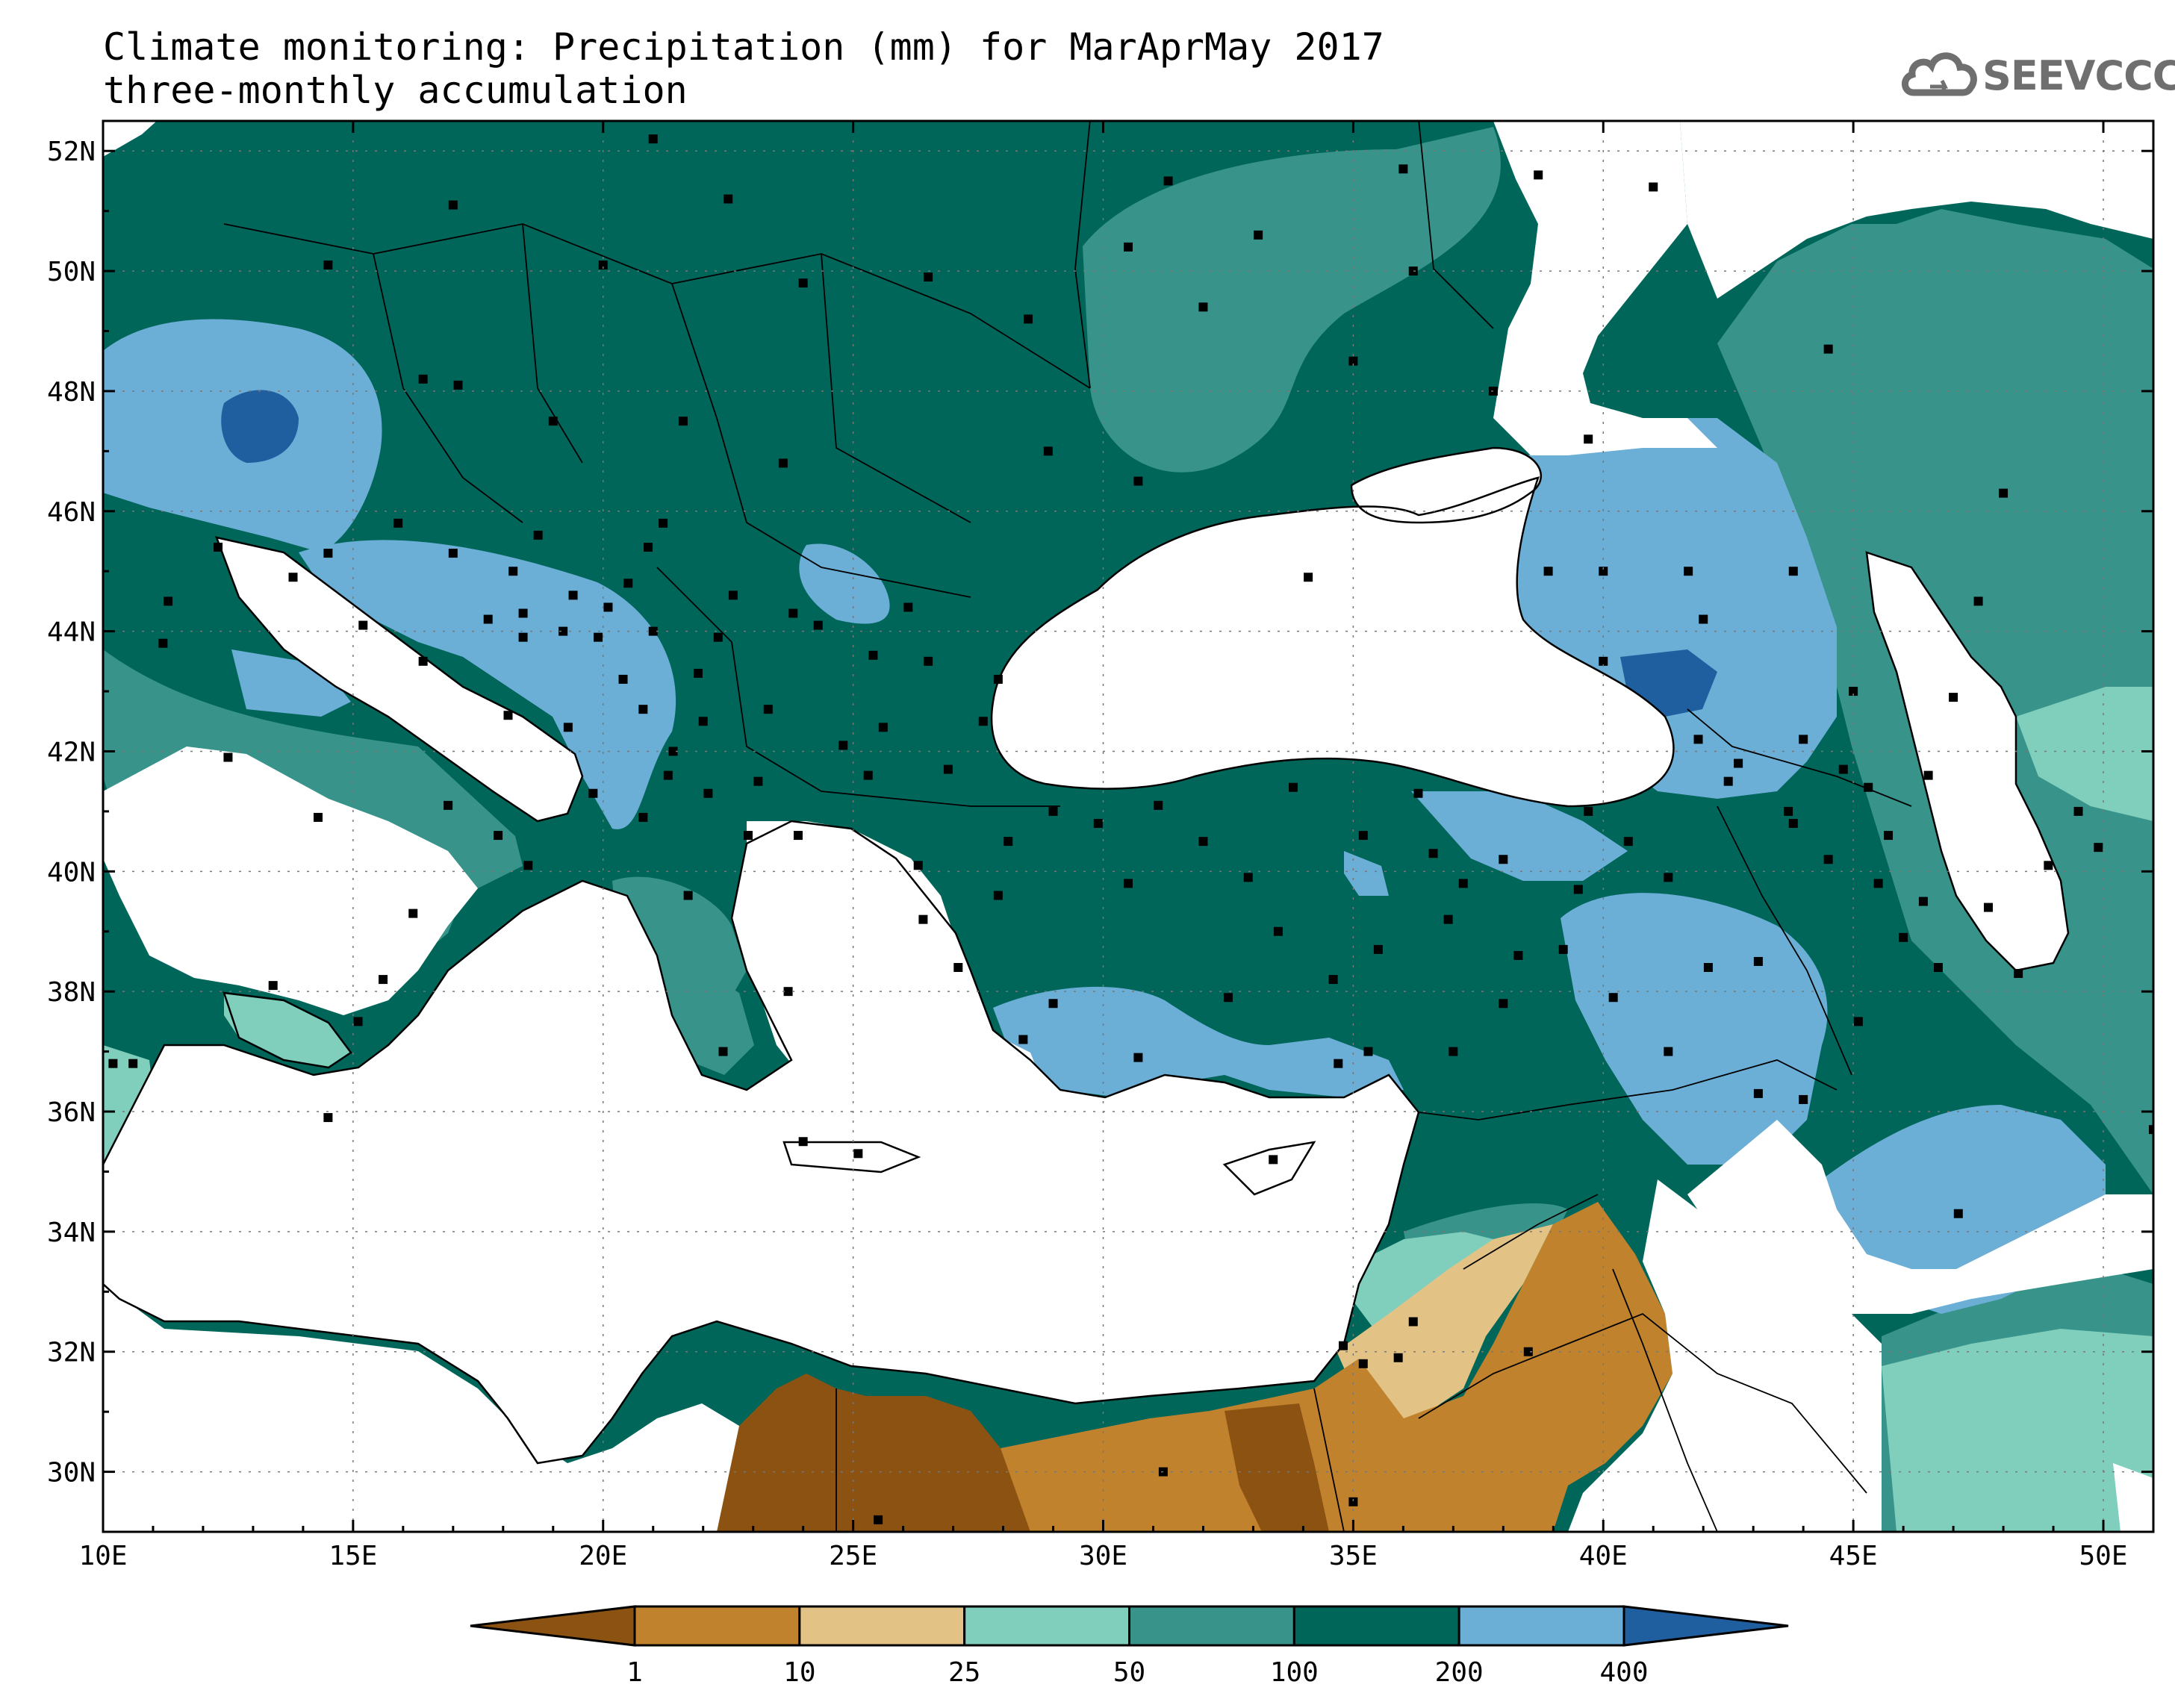 This screenshot has width=2175, height=1708. I want to click on longitude-label: 40E, so click(1603, 1556).